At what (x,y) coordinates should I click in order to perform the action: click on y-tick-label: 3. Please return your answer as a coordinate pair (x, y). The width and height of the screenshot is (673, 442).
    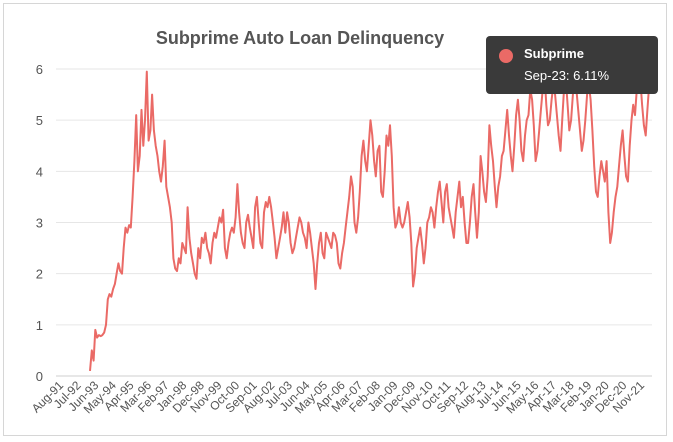
    Looking at the image, I should click on (39, 223).